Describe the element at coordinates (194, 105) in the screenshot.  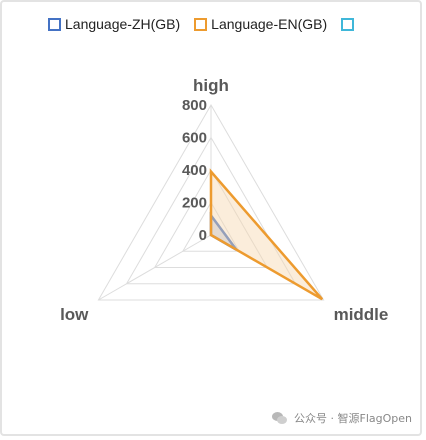
I see `tick-label-800: 800` at that location.